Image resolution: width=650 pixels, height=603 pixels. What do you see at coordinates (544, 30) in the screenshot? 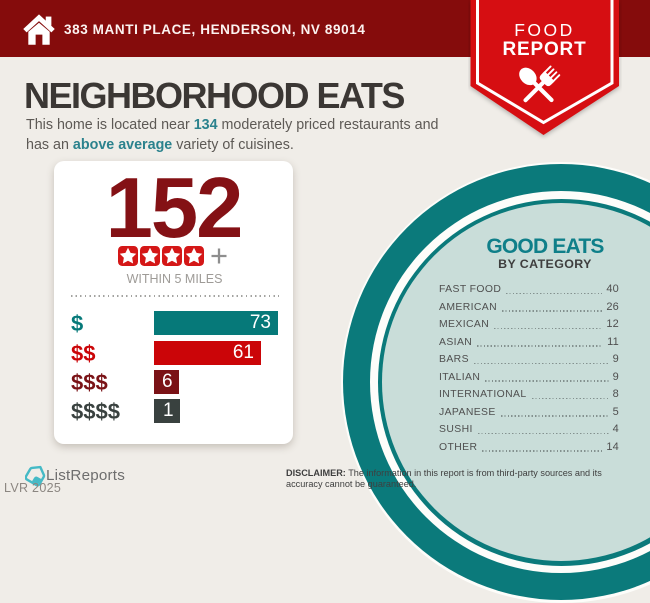
I see `svg-text: FOOD` at bounding box center [544, 30].